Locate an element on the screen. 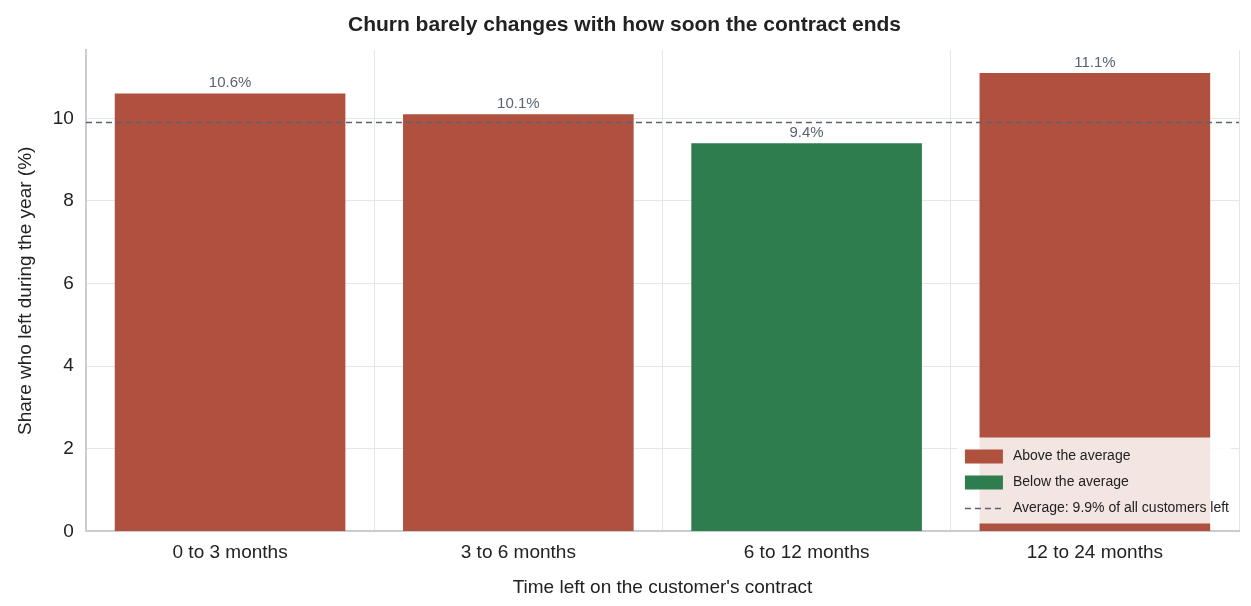  y-tick-label: 2 is located at coordinates (68, 448).